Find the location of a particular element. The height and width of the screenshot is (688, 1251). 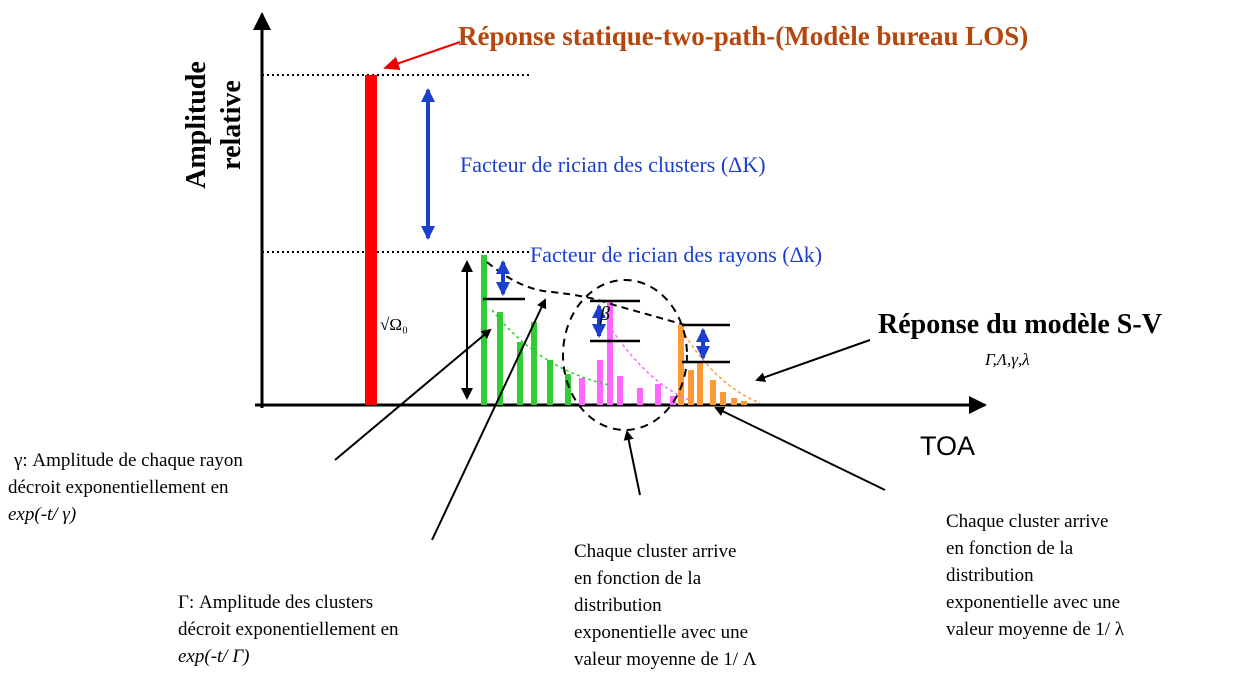

sv-title: Réponse du modèle S-V is located at coordinates (1020, 324).